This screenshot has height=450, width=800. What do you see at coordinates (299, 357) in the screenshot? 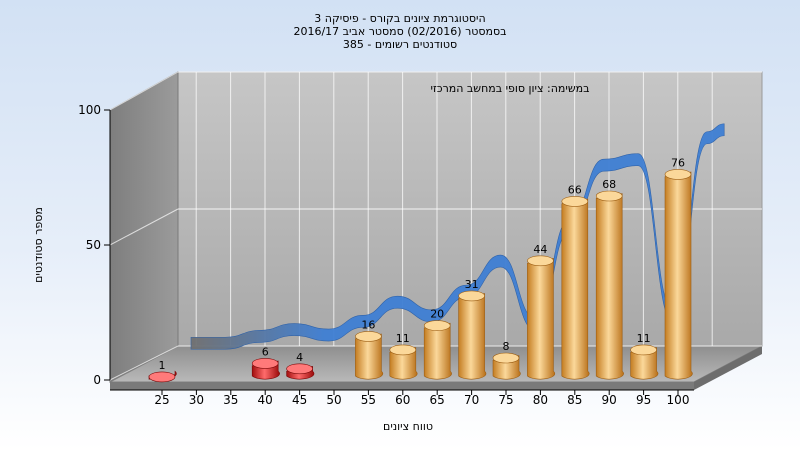
I see `bar-value-label-45: 4` at bounding box center [299, 357].